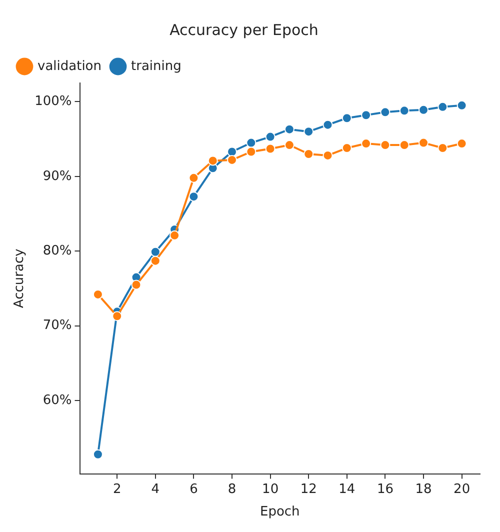  Describe the element at coordinates (70, 66) in the screenshot. I see `legend-label: validation` at that location.